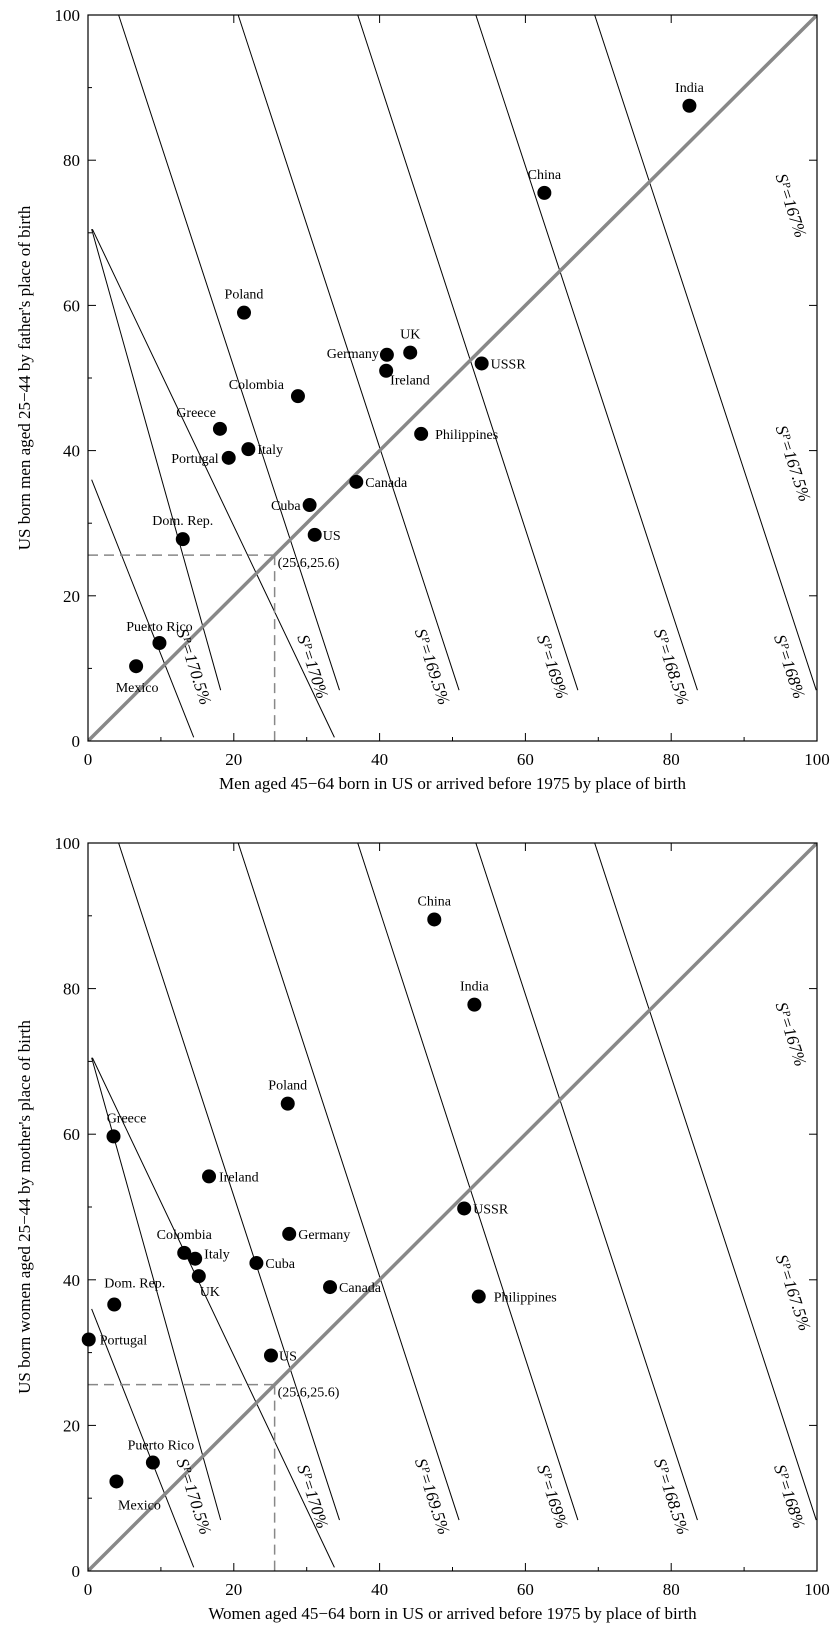 The width and height of the screenshot is (837, 1640). What do you see at coordinates (791, 1034) in the screenshot?
I see `isoline-label: Sᴾ=167%` at bounding box center [791, 1034].